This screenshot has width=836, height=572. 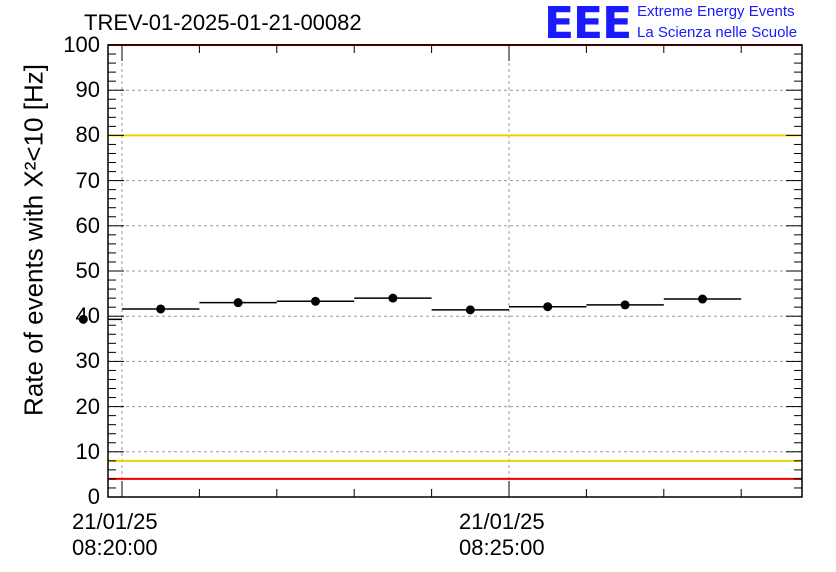 I want to click on logo-tagline-2: La Scienza nelle Scuole, so click(x=717, y=32).